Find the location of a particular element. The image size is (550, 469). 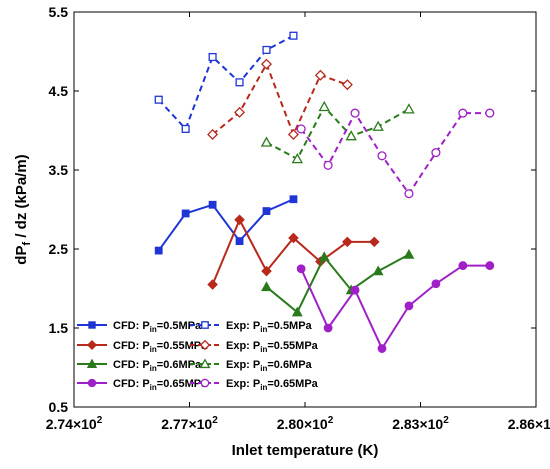

series-exp-05mpa is located at coordinates (226, 82).